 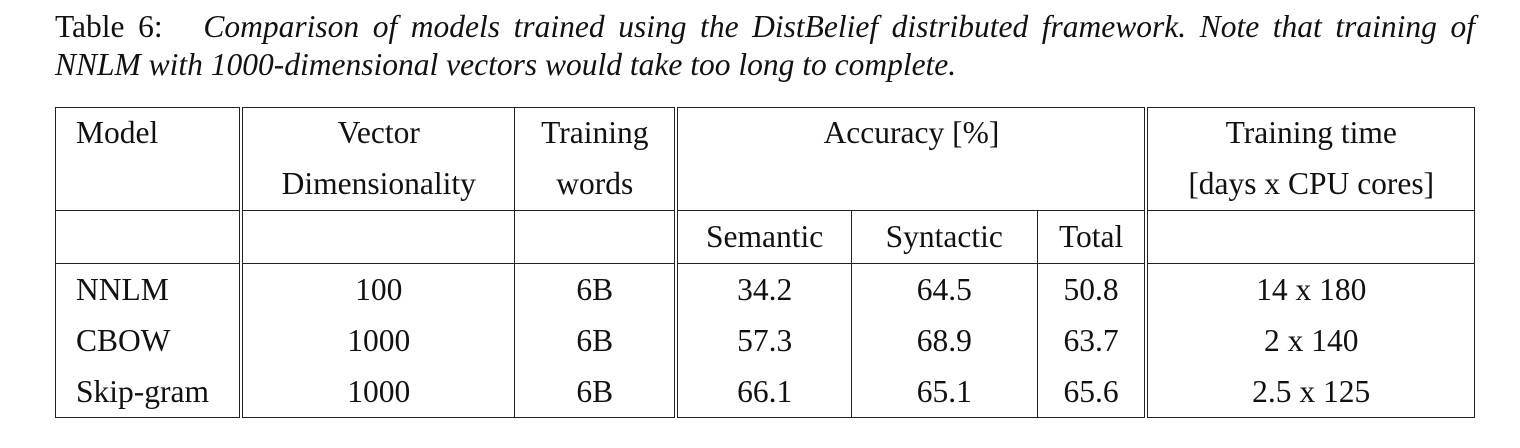 I want to click on subheader-blank-model, so click(x=149, y=237).